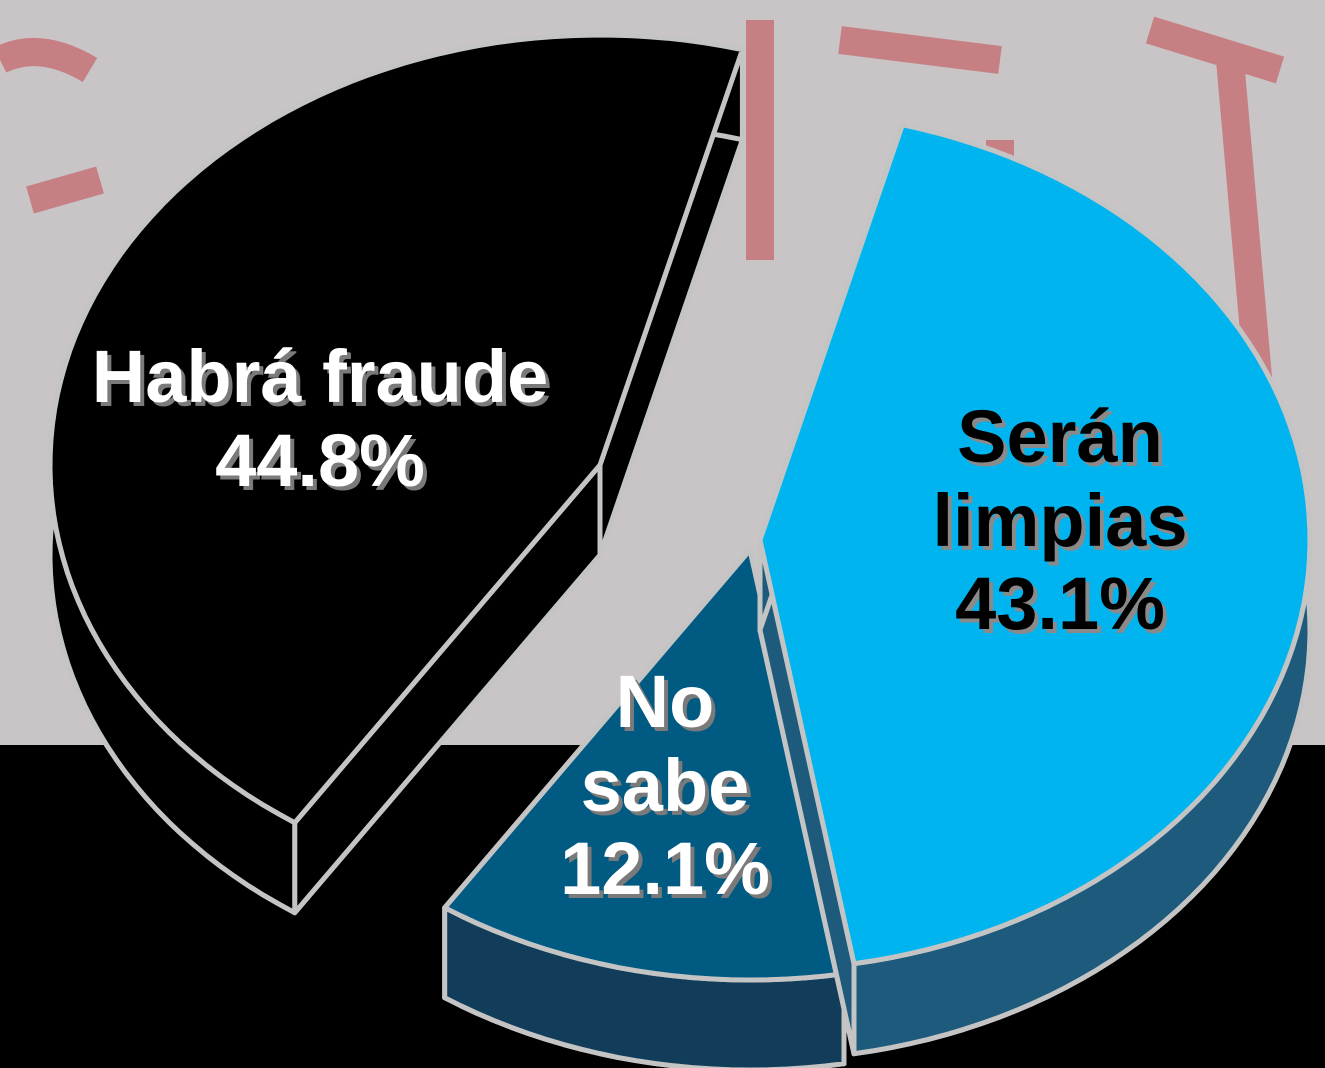 This screenshot has height=1068, width=1325. I want to click on value-label: 44.8%, so click(320, 460).